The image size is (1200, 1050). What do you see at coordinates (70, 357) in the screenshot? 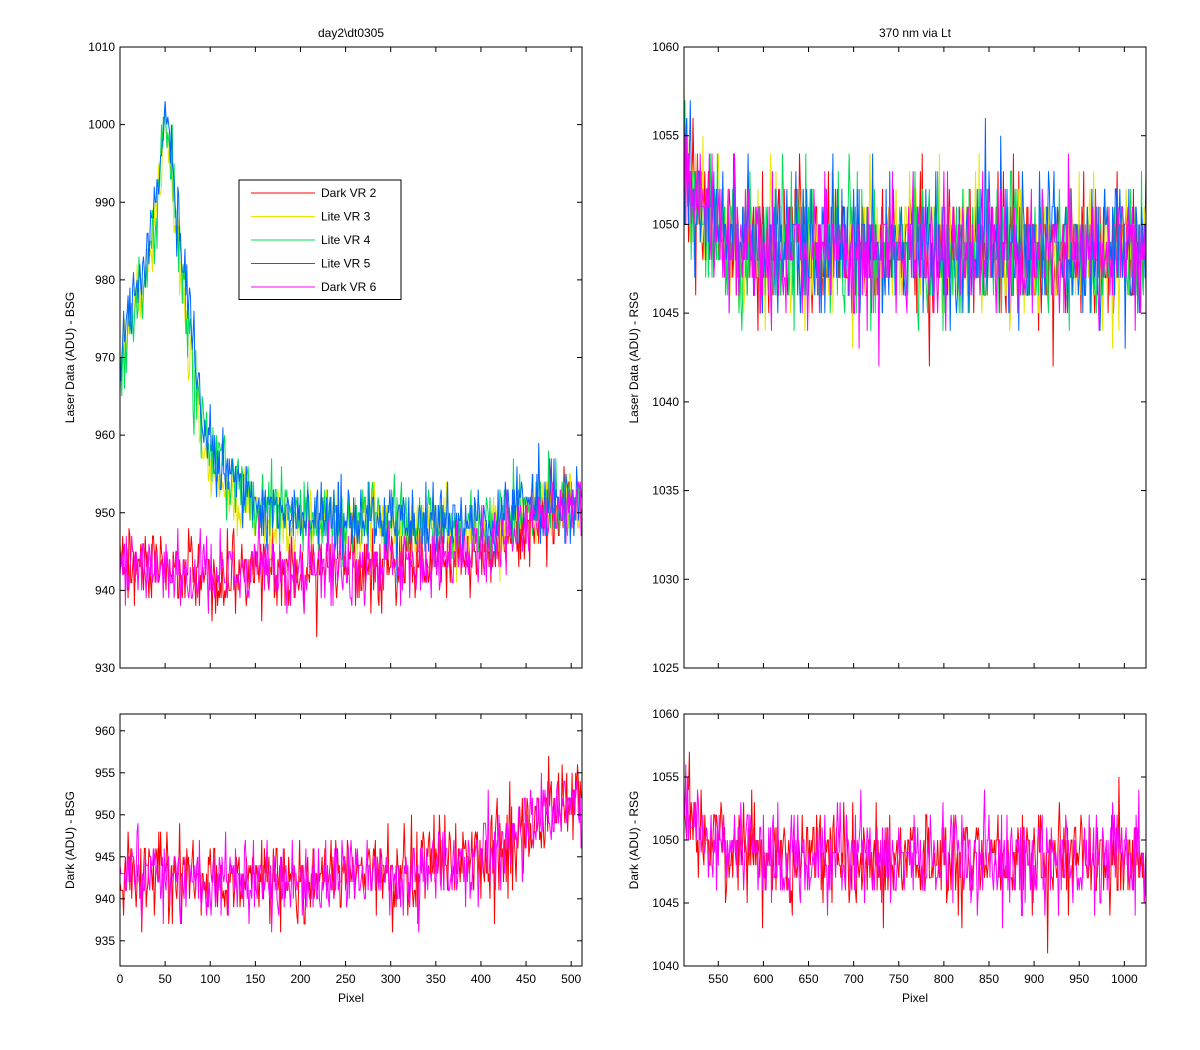
I see `y-axis-label: Laser Data (ADU) - BSG` at bounding box center [70, 357].